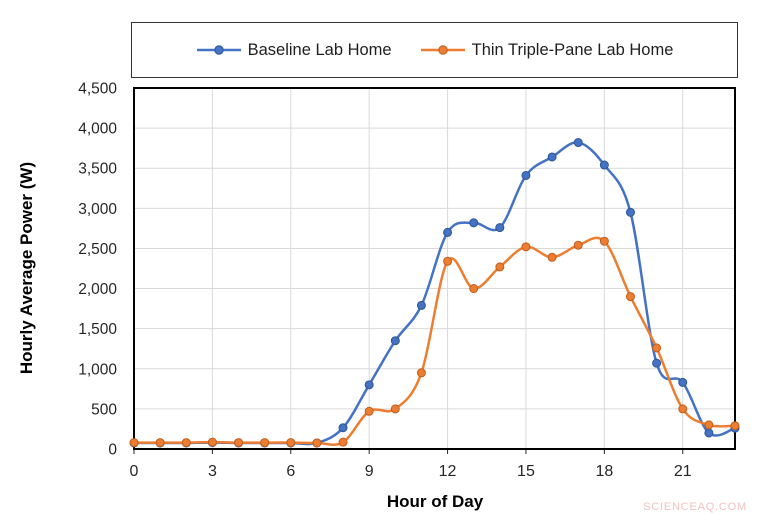  What do you see at coordinates (290, 471) in the screenshot?
I see `x-tick-label: 6` at bounding box center [290, 471].